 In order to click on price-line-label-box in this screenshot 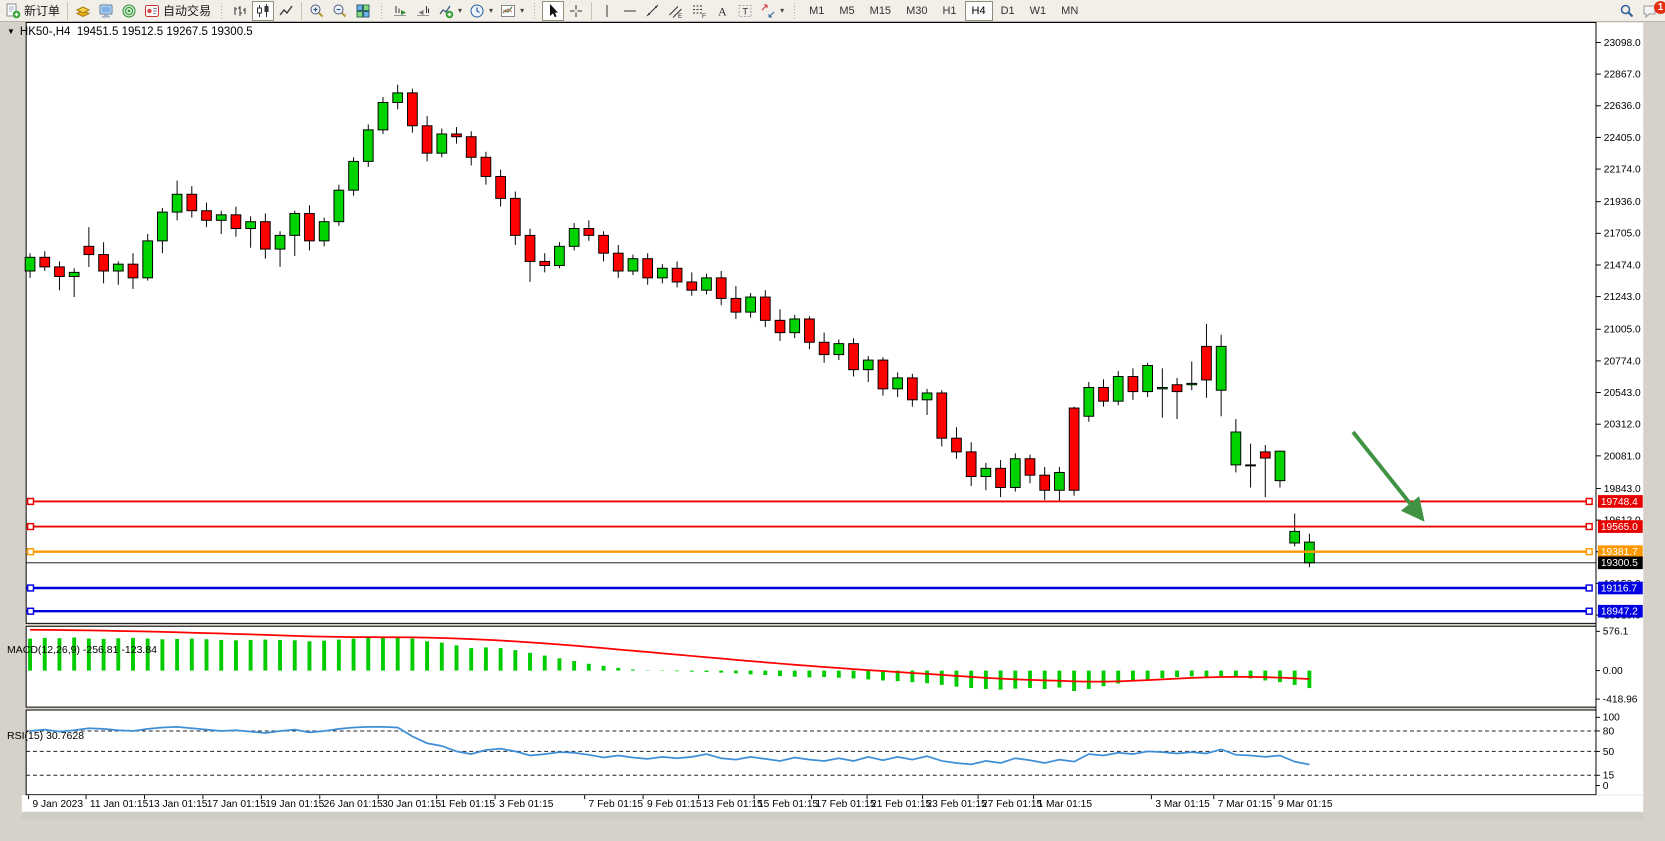, I will do `click(1620, 501)`.